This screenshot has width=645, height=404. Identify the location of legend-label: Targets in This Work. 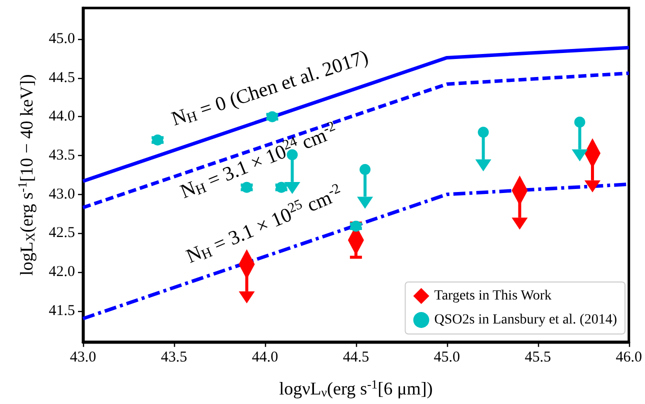
(493, 296).